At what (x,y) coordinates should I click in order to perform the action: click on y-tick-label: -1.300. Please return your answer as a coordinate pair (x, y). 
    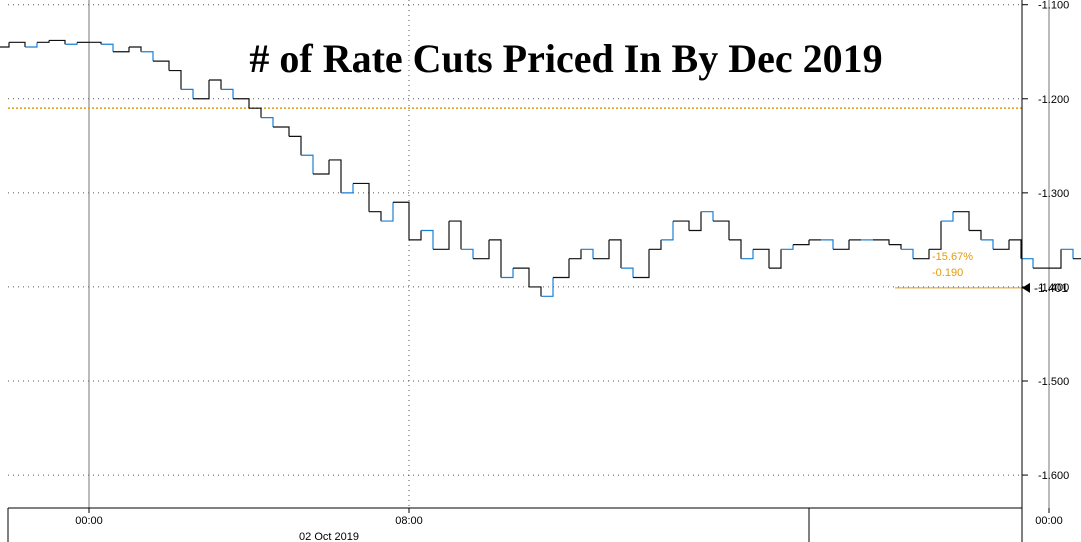
    Looking at the image, I should click on (1053, 194).